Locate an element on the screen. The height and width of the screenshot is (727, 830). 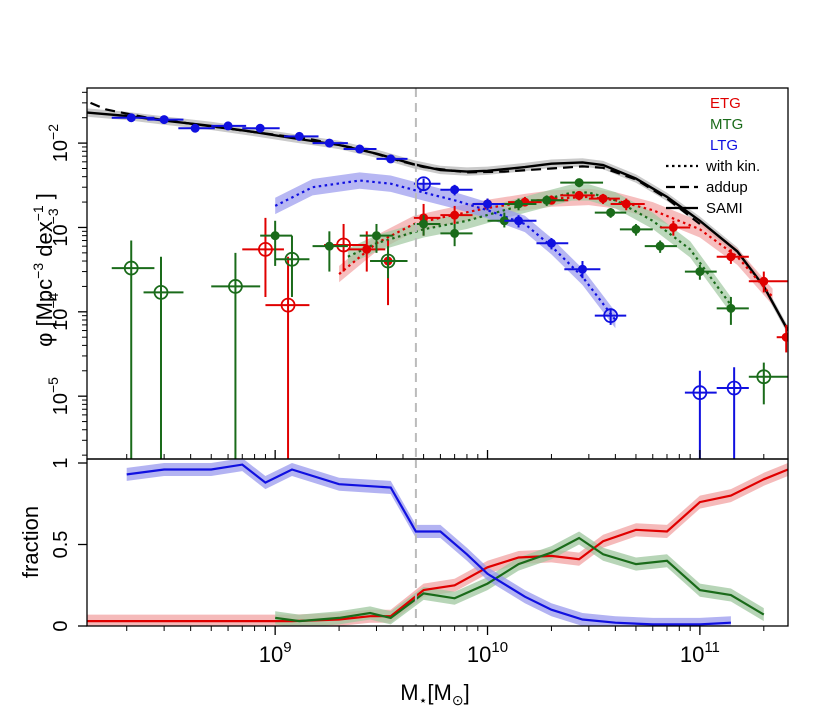
legend-entry-etg: ETG is located at coordinates (725, 103).